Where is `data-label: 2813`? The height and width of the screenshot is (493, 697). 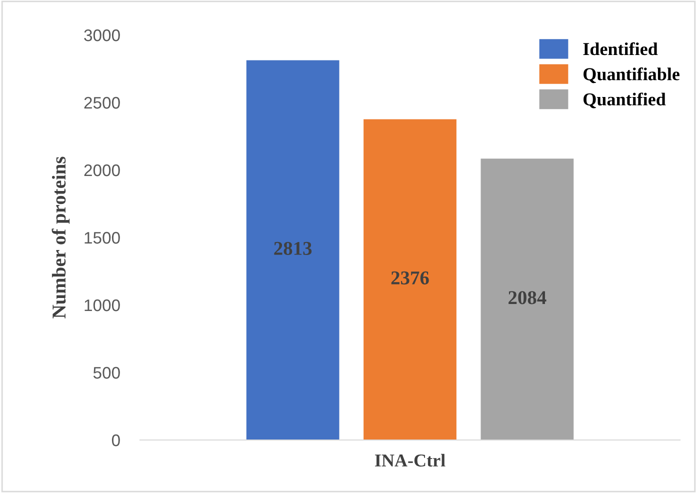 data-label: 2813 is located at coordinates (293, 248).